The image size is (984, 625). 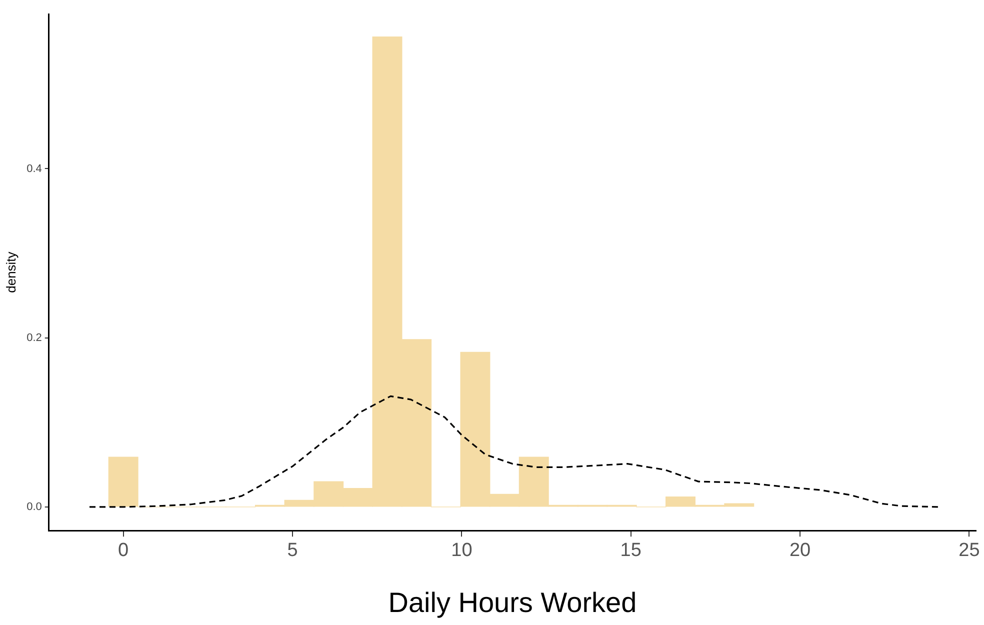 What do you see at coordinates (123, 551) in the screenshot?
I see `x-tick-label: 0` at bounding box center [123, 551].